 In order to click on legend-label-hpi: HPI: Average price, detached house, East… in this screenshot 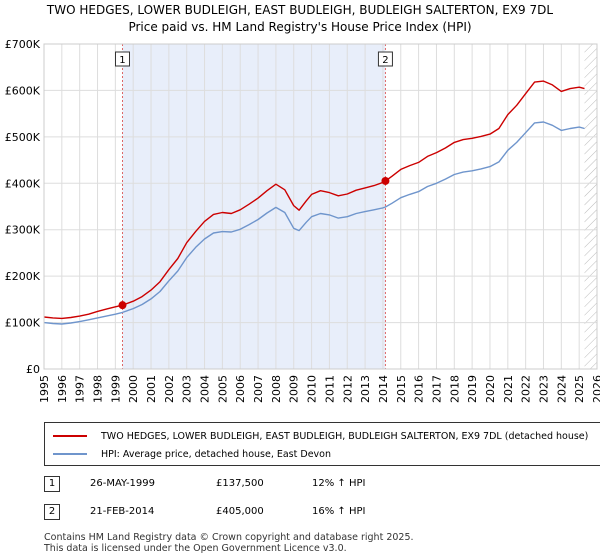, I will do `click(216, 454)`.